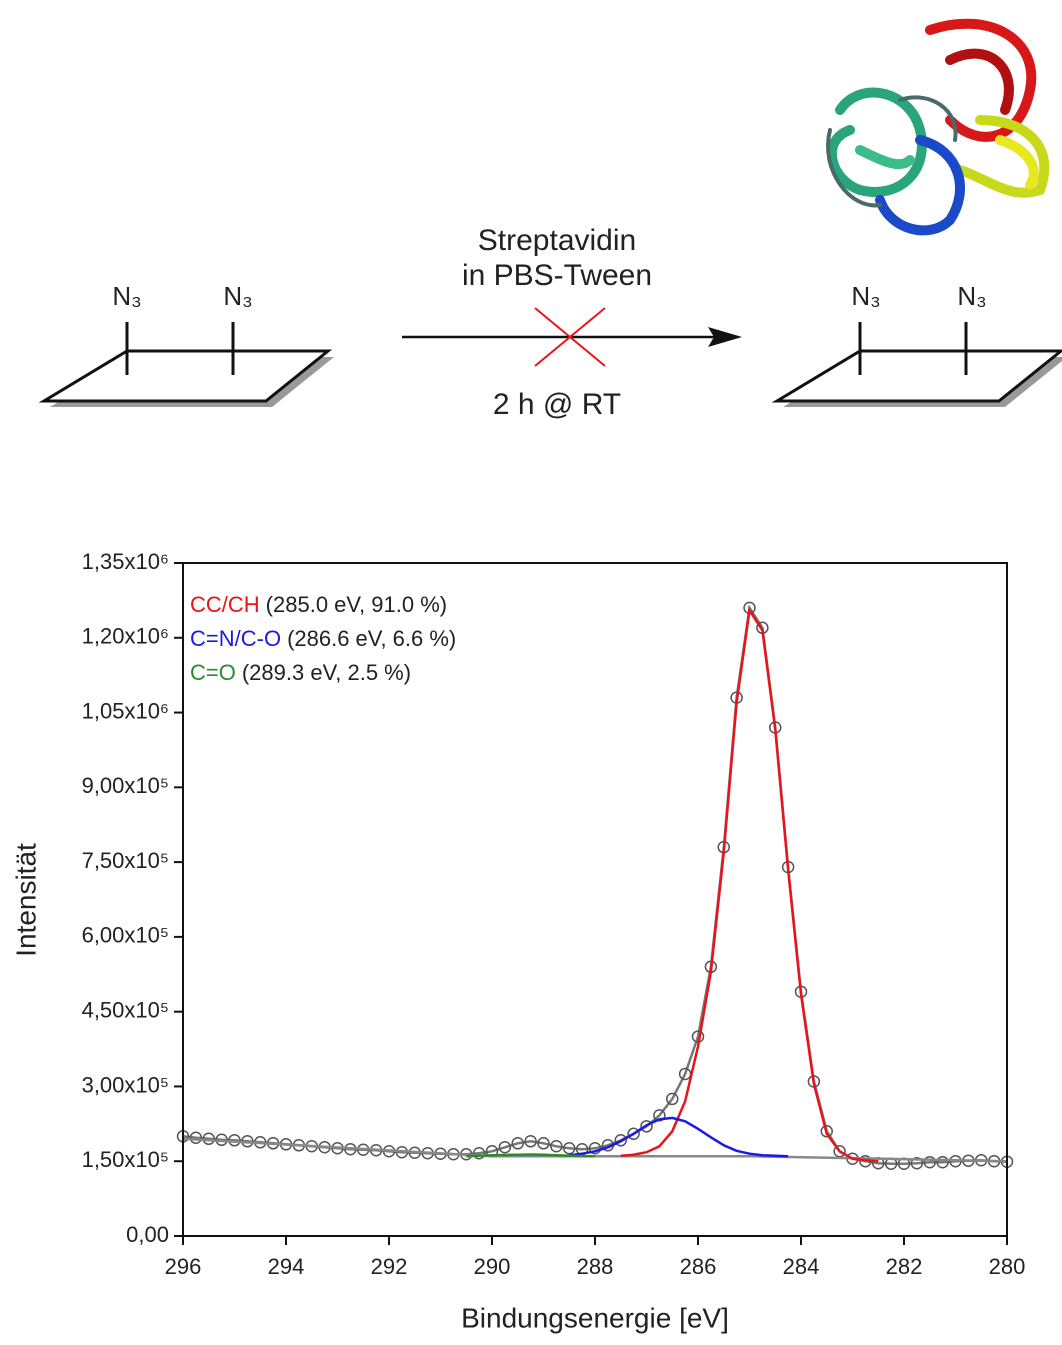  I want to click on reagent: Streptavidin, so click(557, 240).